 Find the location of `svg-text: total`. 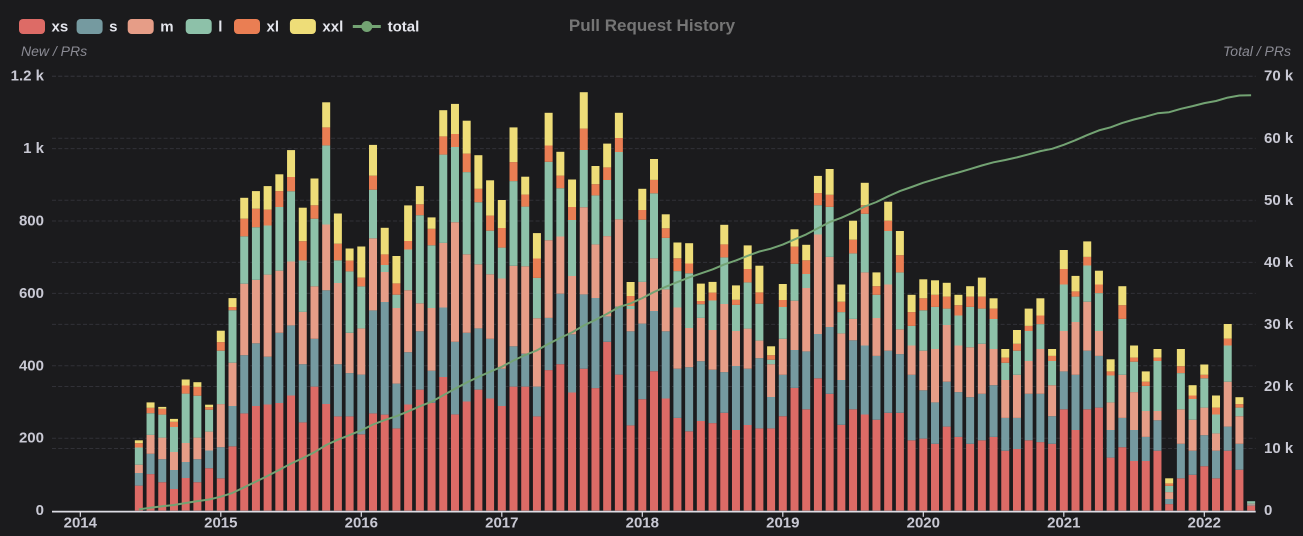

svg-text: total is located at coordinates (404, 27).